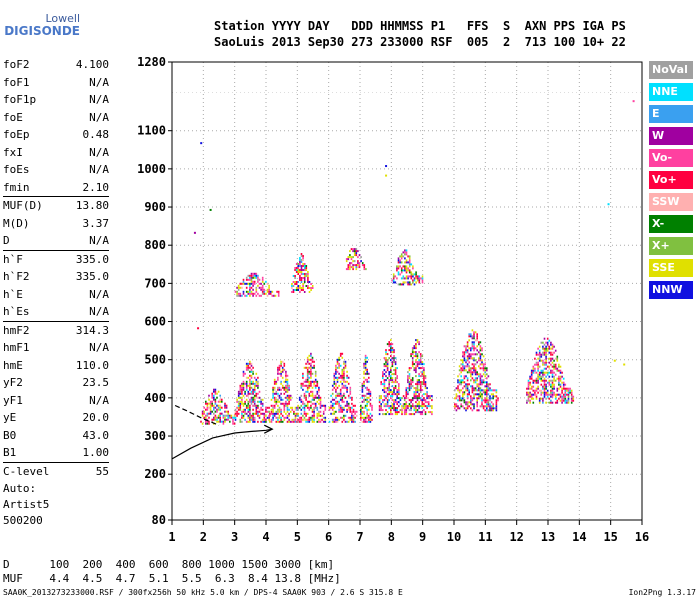 Image resolution: width=700 pixels, height=600 pixels. What do you see at coordinates (56, 453) in the screenshot?
I see `param-row: B1 1.00` at bounding box center [56, 453].